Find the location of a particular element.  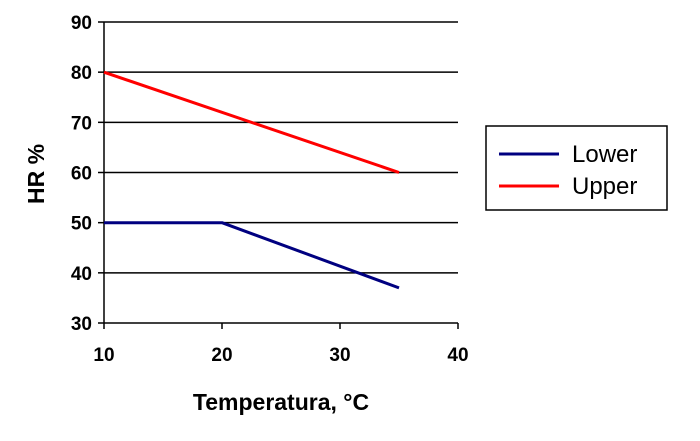

series-line-upper is located at coordinates (251, 122).